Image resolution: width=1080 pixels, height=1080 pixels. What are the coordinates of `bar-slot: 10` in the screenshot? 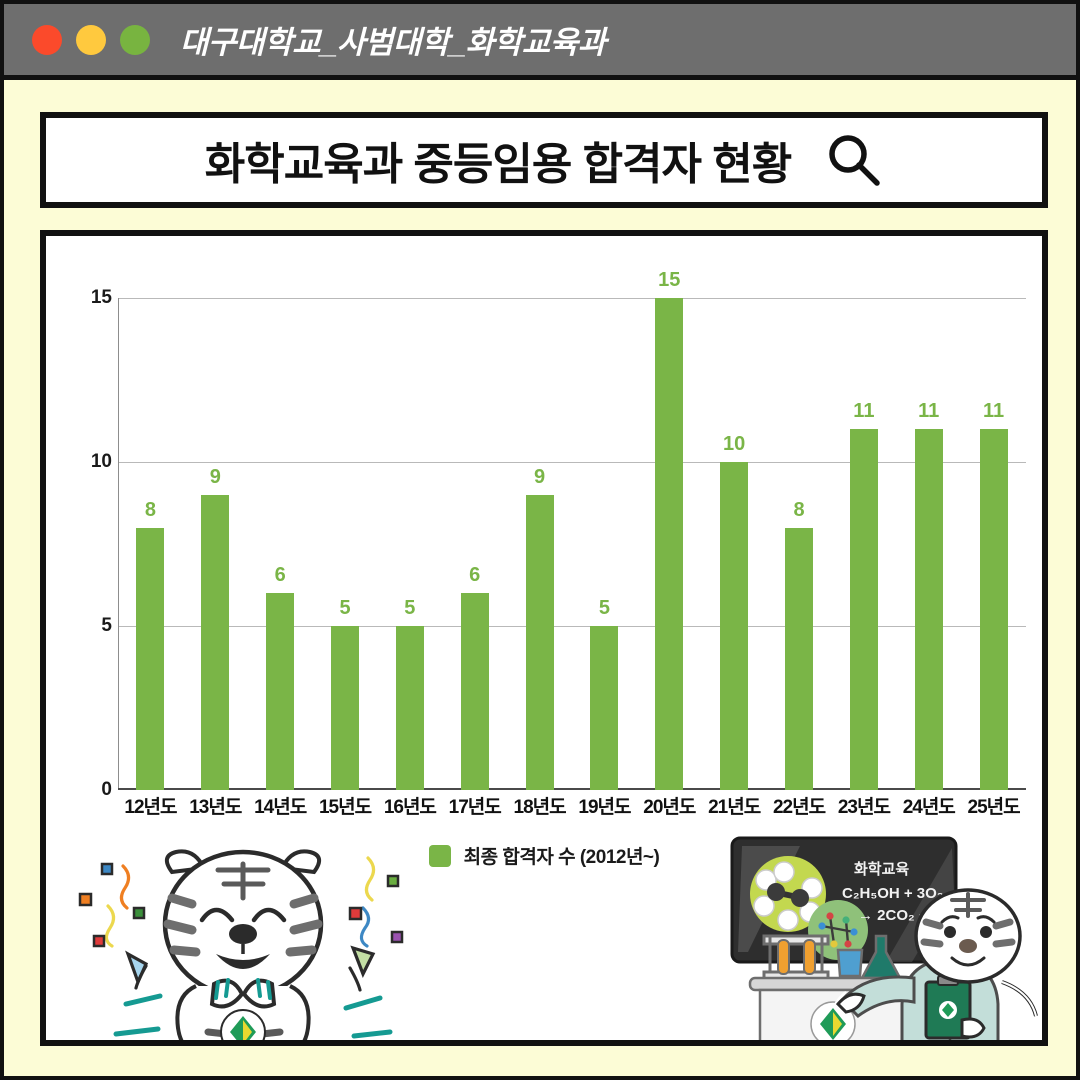 It's located at (734, 544).